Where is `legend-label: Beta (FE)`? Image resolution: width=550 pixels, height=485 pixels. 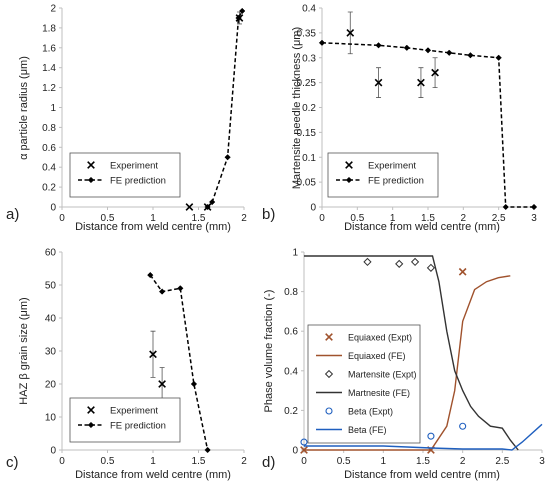
legend-label: Beta (FE) is located at coordinates (367, 430).